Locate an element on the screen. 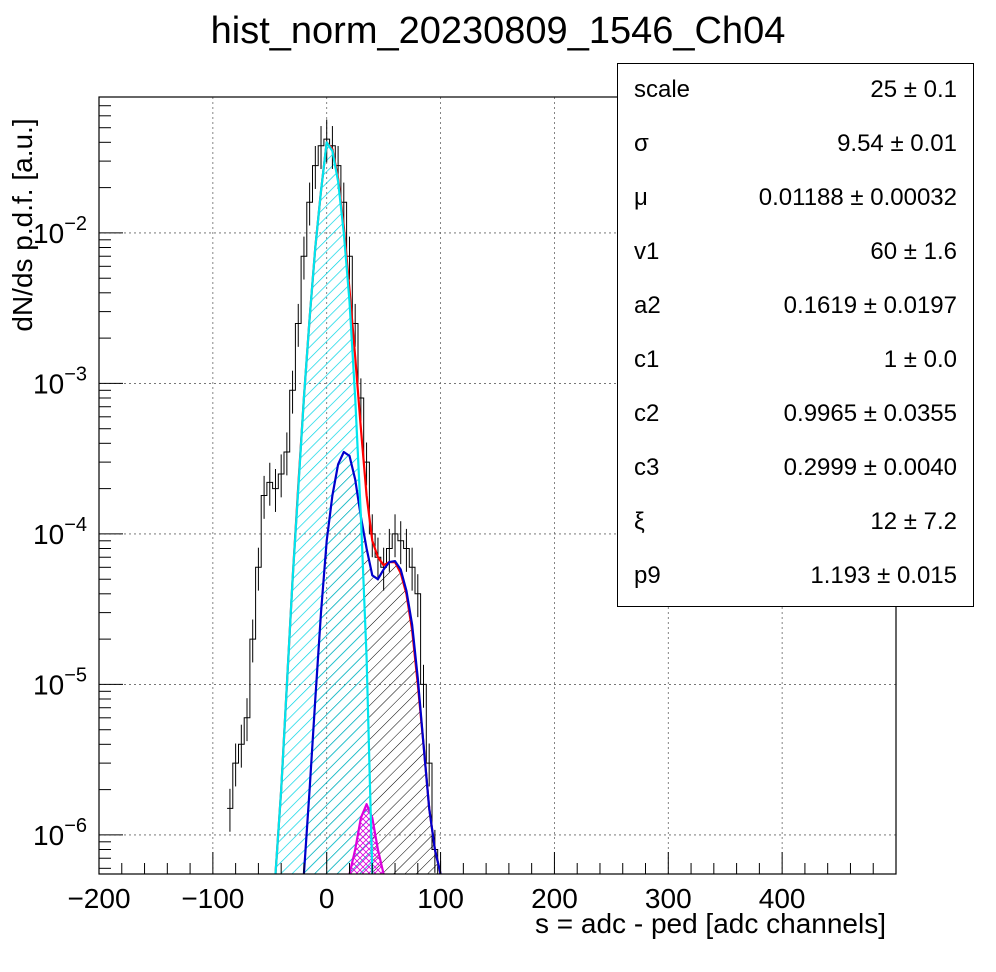  stat-name: σ is located at coordinates (641, 143).